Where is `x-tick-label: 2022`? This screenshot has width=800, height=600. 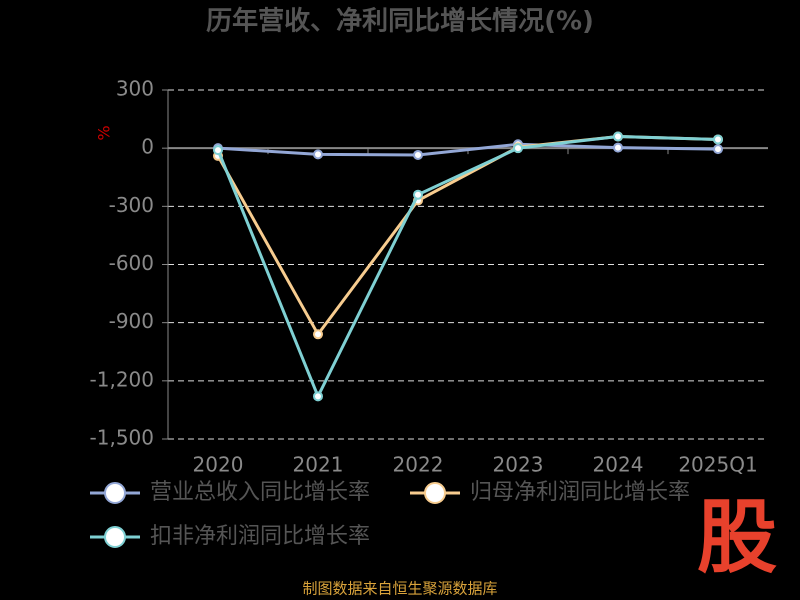
x-tick-label: 2022 is located at coordinates (418, 465).